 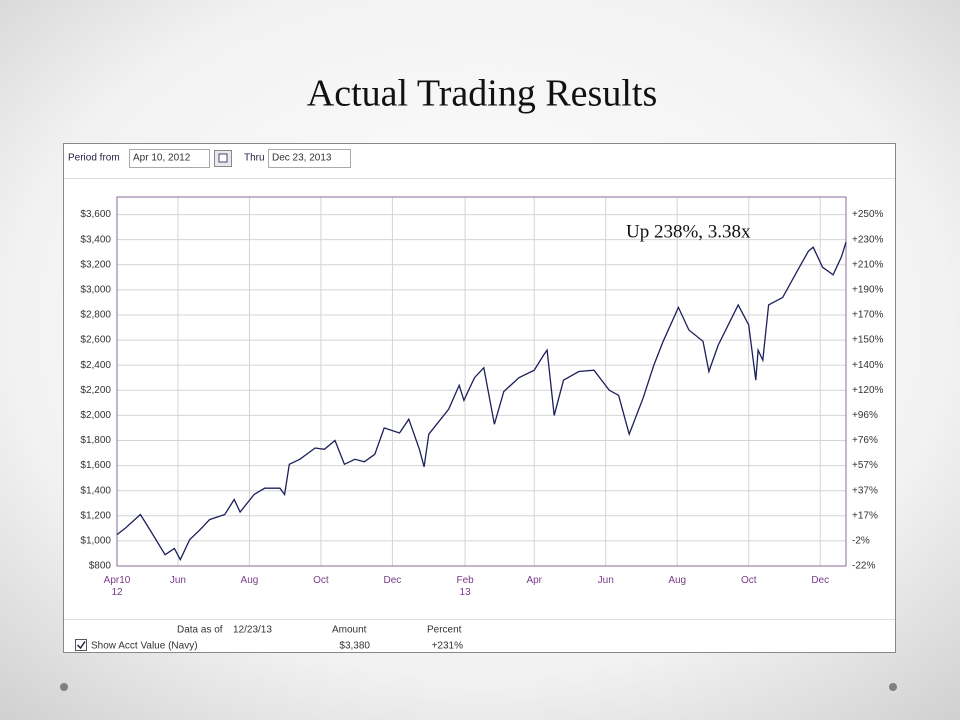 I want to click on y-tick-label: $1,200, so click(x=95, y=515).